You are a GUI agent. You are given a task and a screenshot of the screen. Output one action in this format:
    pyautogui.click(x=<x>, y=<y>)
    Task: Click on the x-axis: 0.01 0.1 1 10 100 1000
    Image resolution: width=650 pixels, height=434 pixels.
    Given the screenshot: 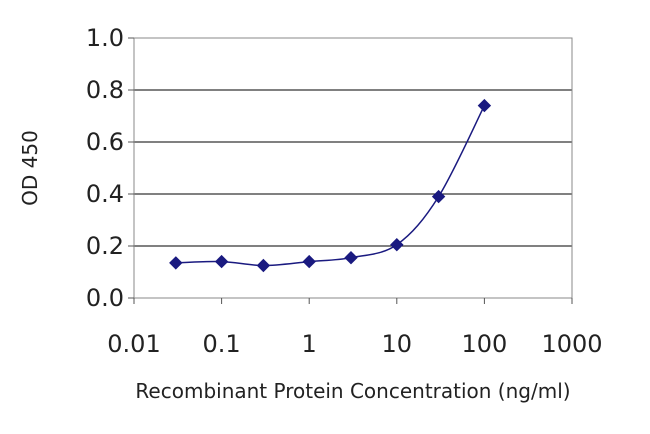 What is the action you would take?
    pyautogui.click(x=355, y=328)
    